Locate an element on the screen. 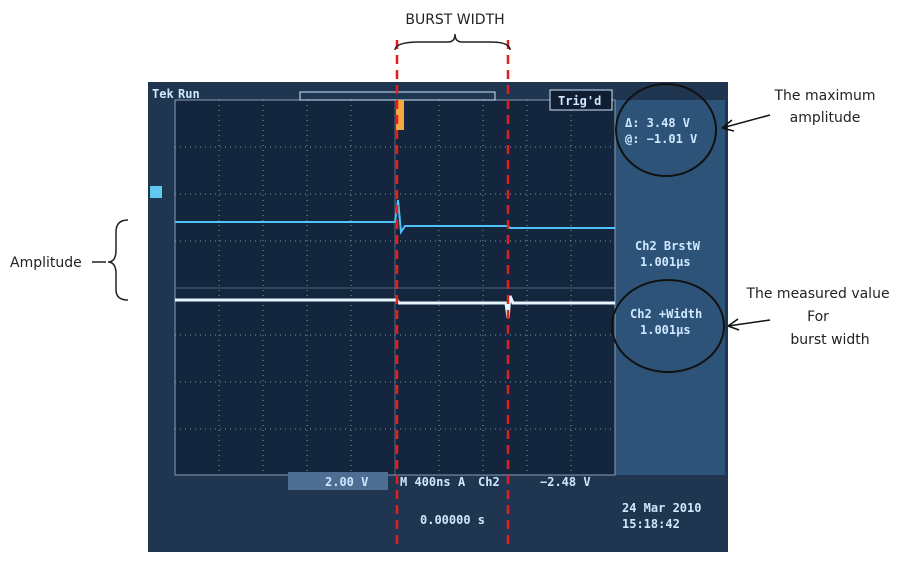 The image size is (906, 561). side-panel is located at coordinates (670, 287).